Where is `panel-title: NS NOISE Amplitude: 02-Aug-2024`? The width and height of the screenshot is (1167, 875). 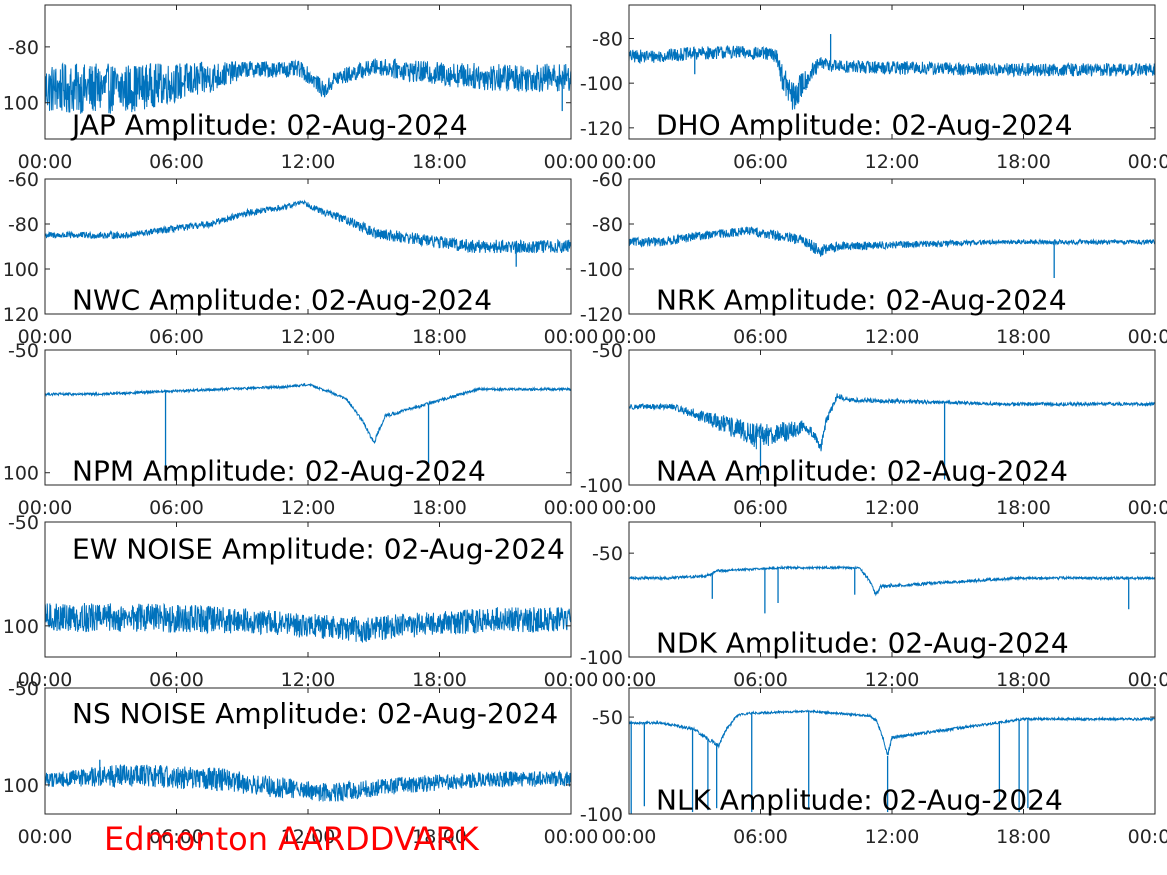 panel-title: NS NOISE Amplitude: 02-Aug-2024 is located at coordinates (315, 713).